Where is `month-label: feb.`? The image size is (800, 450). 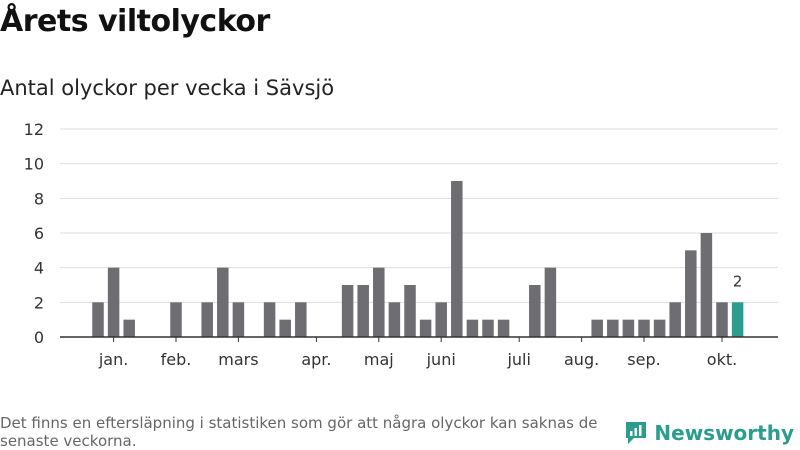
month-label: feb. is located at coordinates (176, 359).